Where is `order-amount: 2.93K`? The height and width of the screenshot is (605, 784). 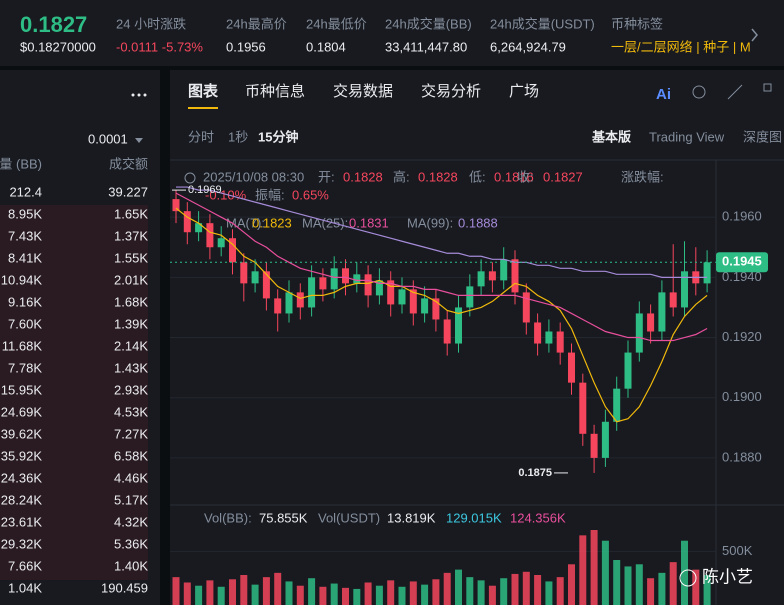 order-amount: 2.93K is located at coordinates (131, 389).